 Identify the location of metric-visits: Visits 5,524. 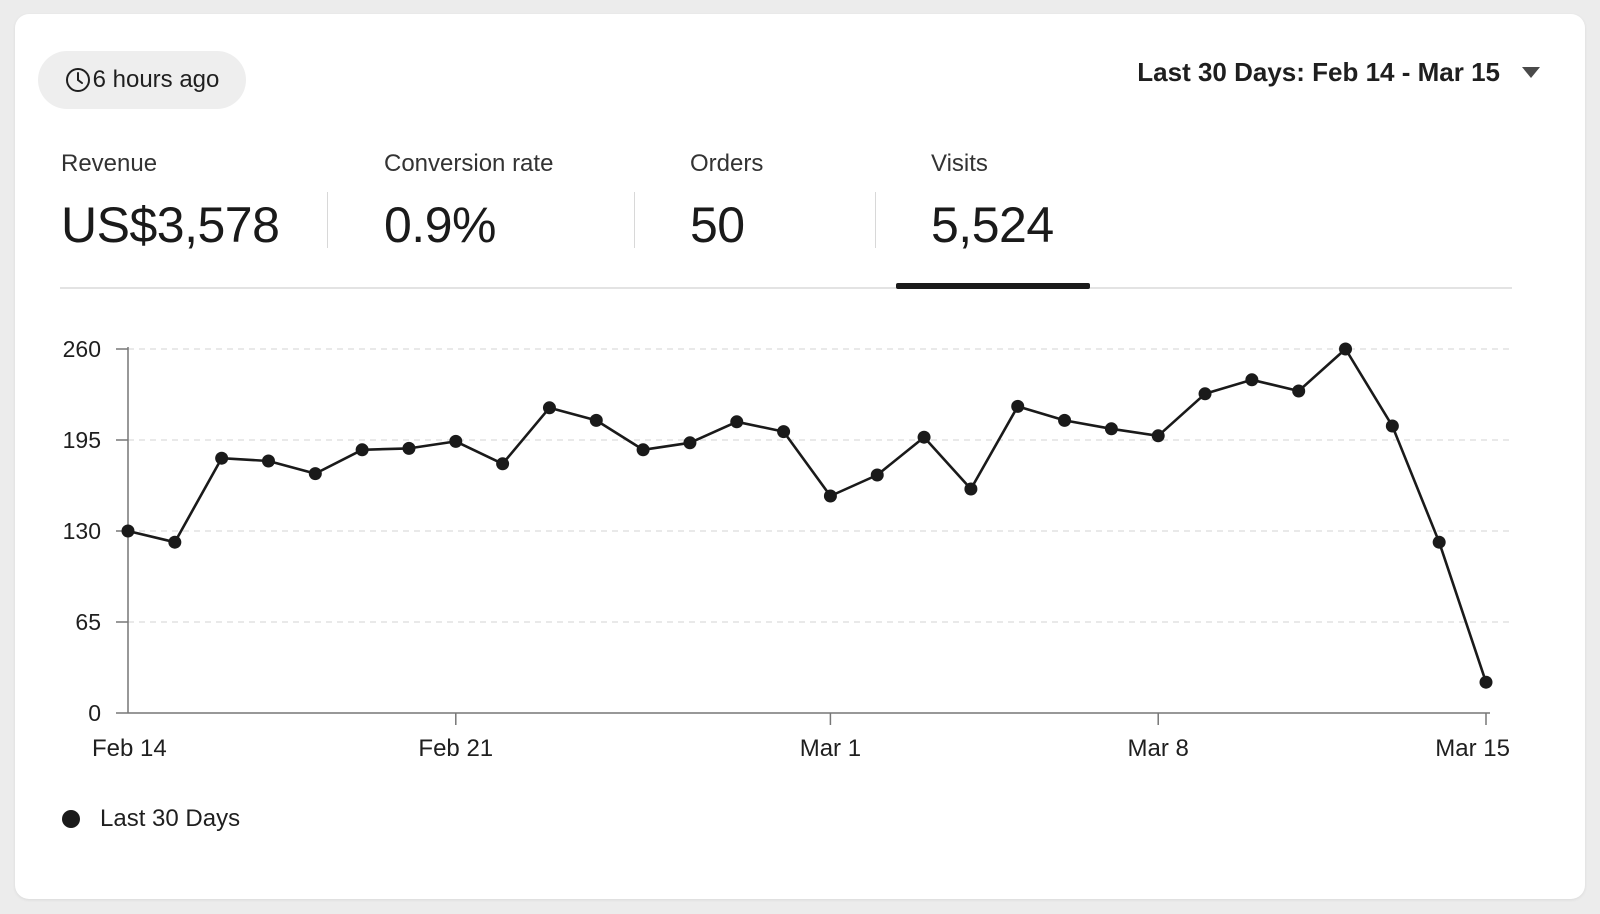
(992, 202).